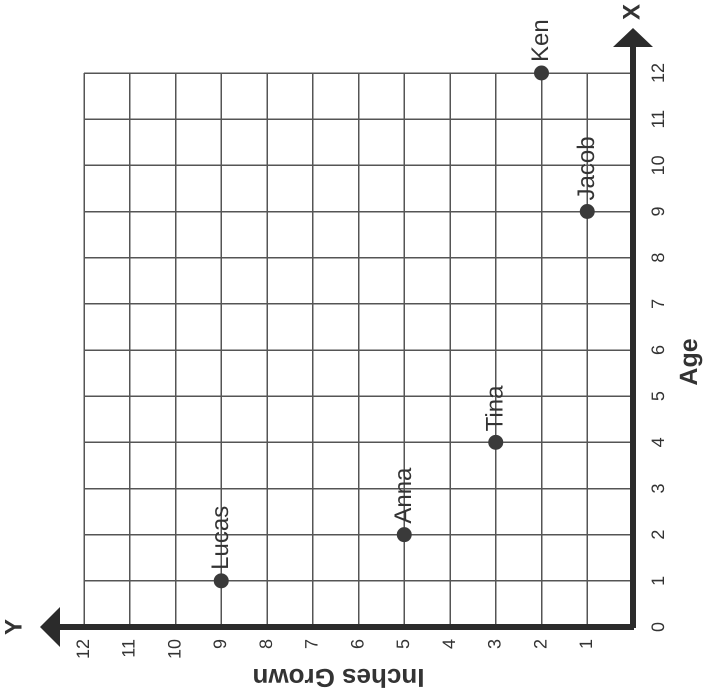 The image size is (703, 700). What do you see at coordinates (658, 350) in the screenshot?
I see `y-tick-label: 6` at bounding box center [658, 350].